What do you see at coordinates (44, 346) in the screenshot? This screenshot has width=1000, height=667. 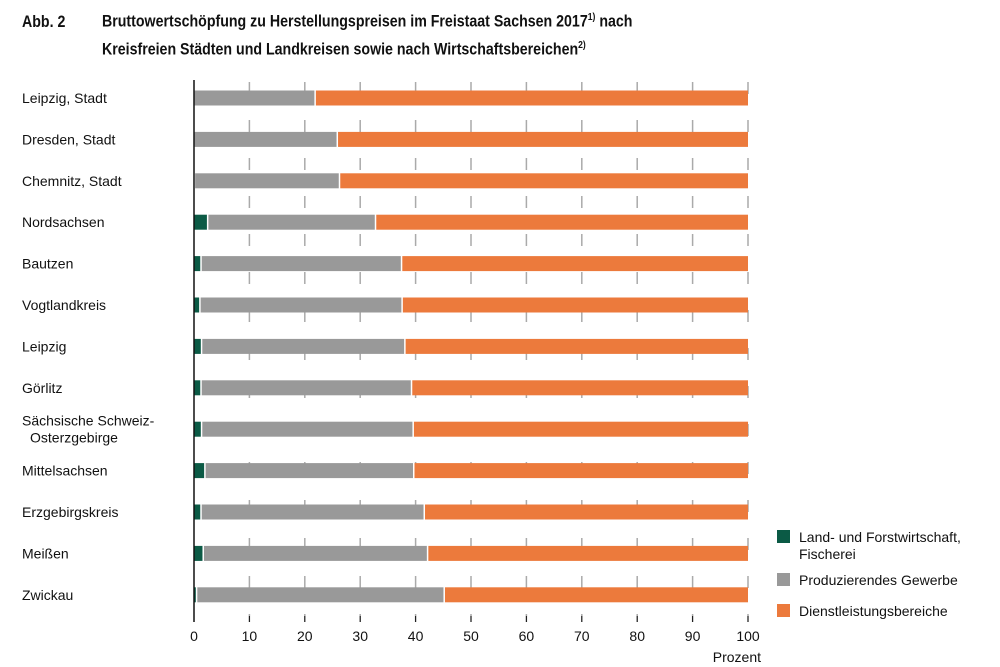 I see `category-label: Leipzig` at bounding box center [44, 346].